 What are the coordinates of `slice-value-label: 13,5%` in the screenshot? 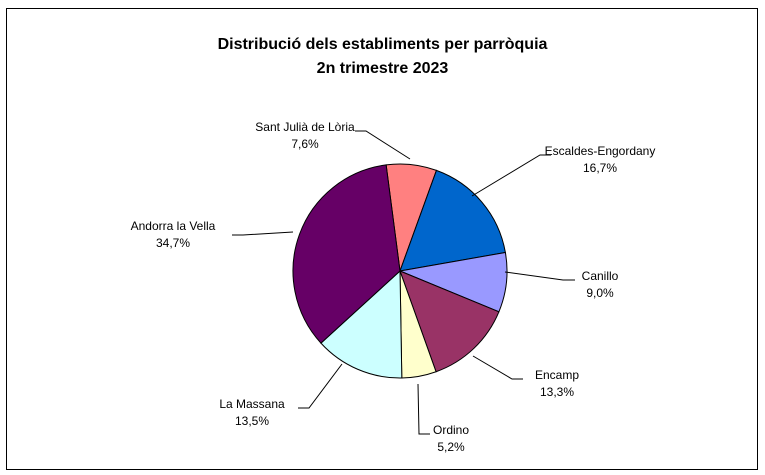 It's located at (252, 421).